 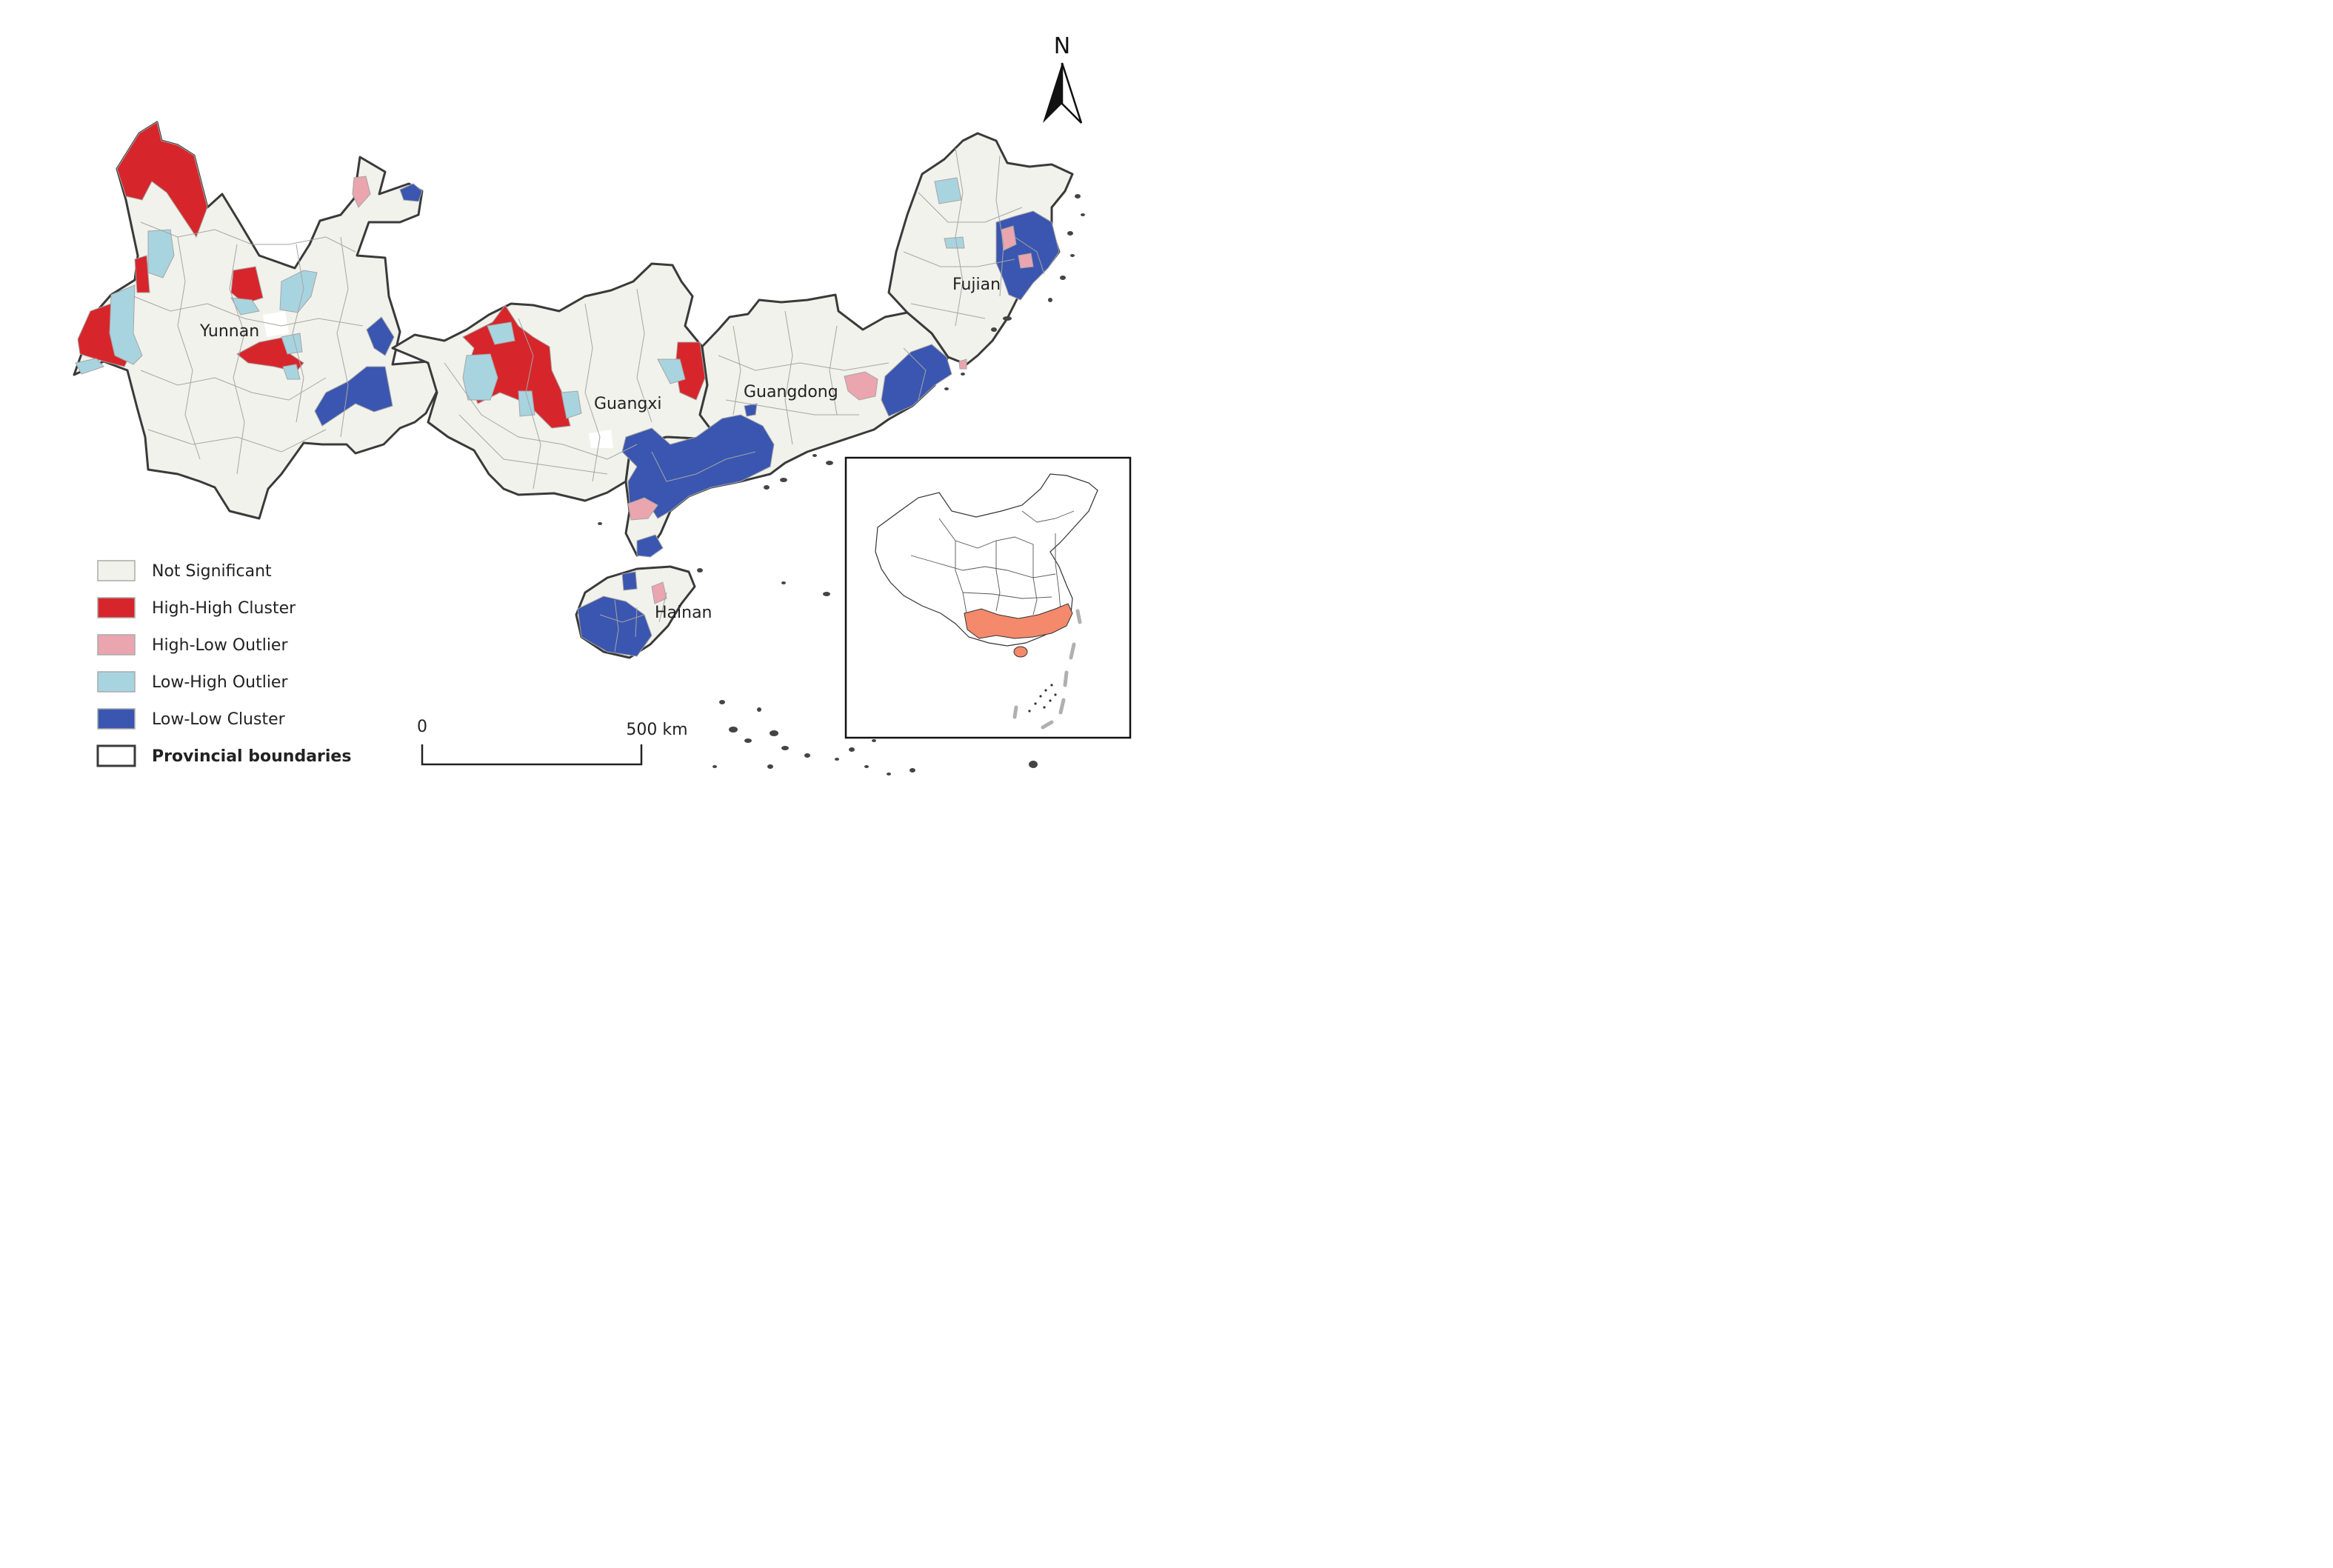 I want to click on inset-internal-borders, so click(x=992, y=562).